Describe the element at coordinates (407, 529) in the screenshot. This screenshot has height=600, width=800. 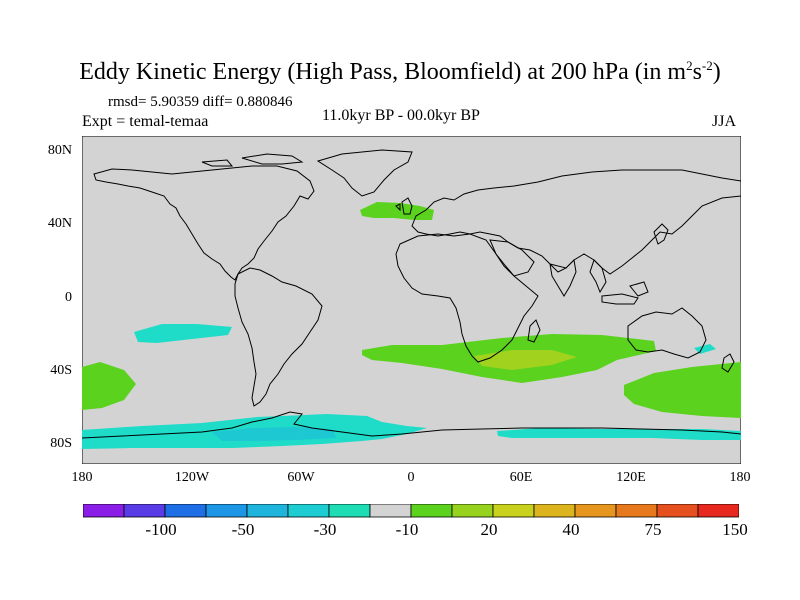
I see `colorbar-label-neg10: -10` at that location.